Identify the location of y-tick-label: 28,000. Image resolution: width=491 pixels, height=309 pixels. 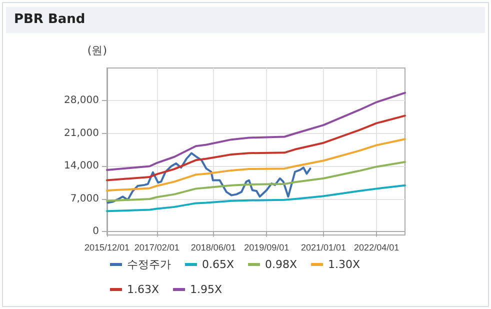
(81, 100).